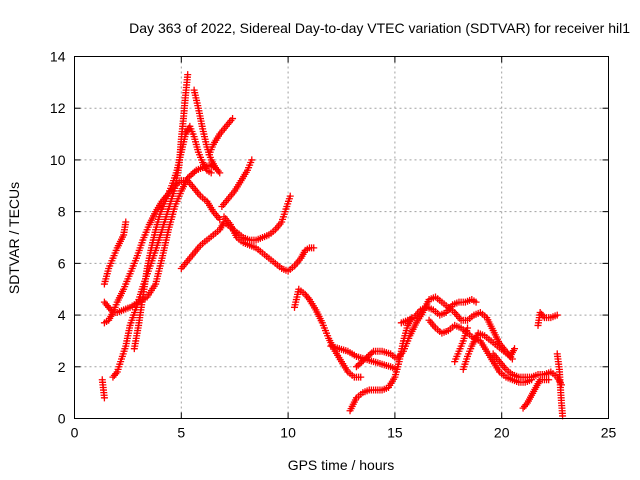 The image size is (640, 480). What do you see at coordinates (62, 367) in the screenshot?
I see `y-tick-label: 2` at bounding box center [62, 367].